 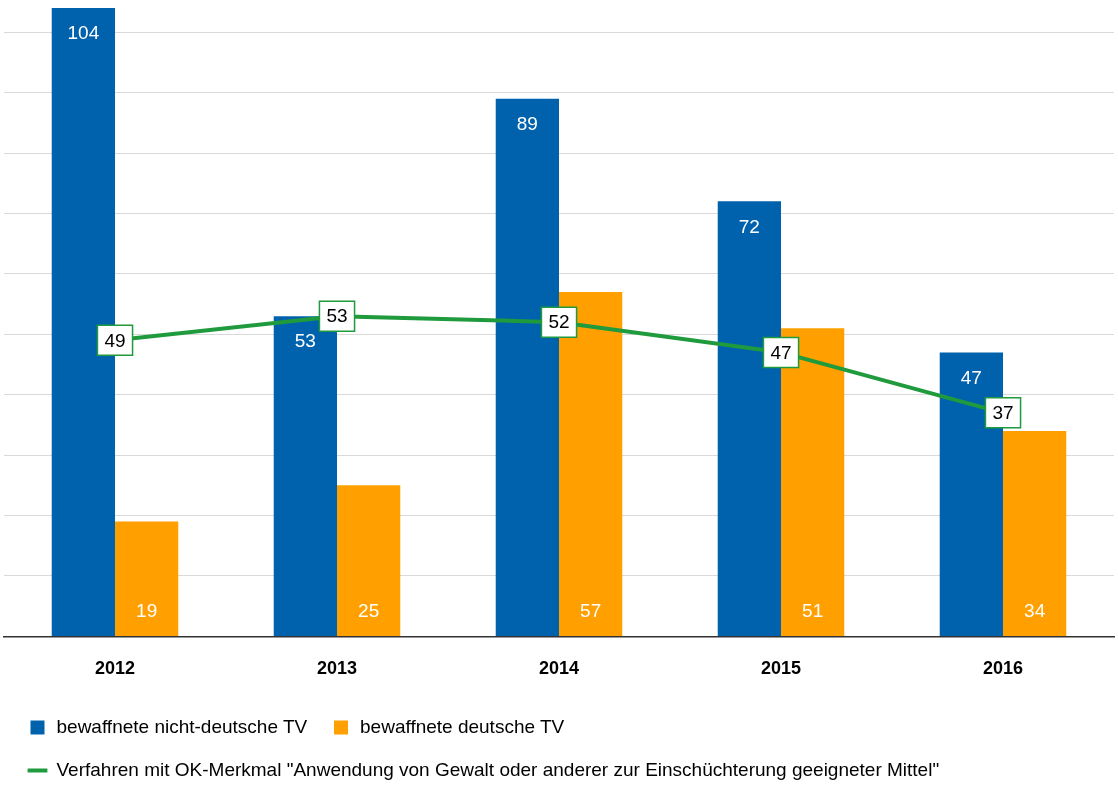 What do you see at coordinates (462, 726) in the screenshot?
I see `legend-label: bewaffnete deutsche TV` at bounding box center [462, 726].